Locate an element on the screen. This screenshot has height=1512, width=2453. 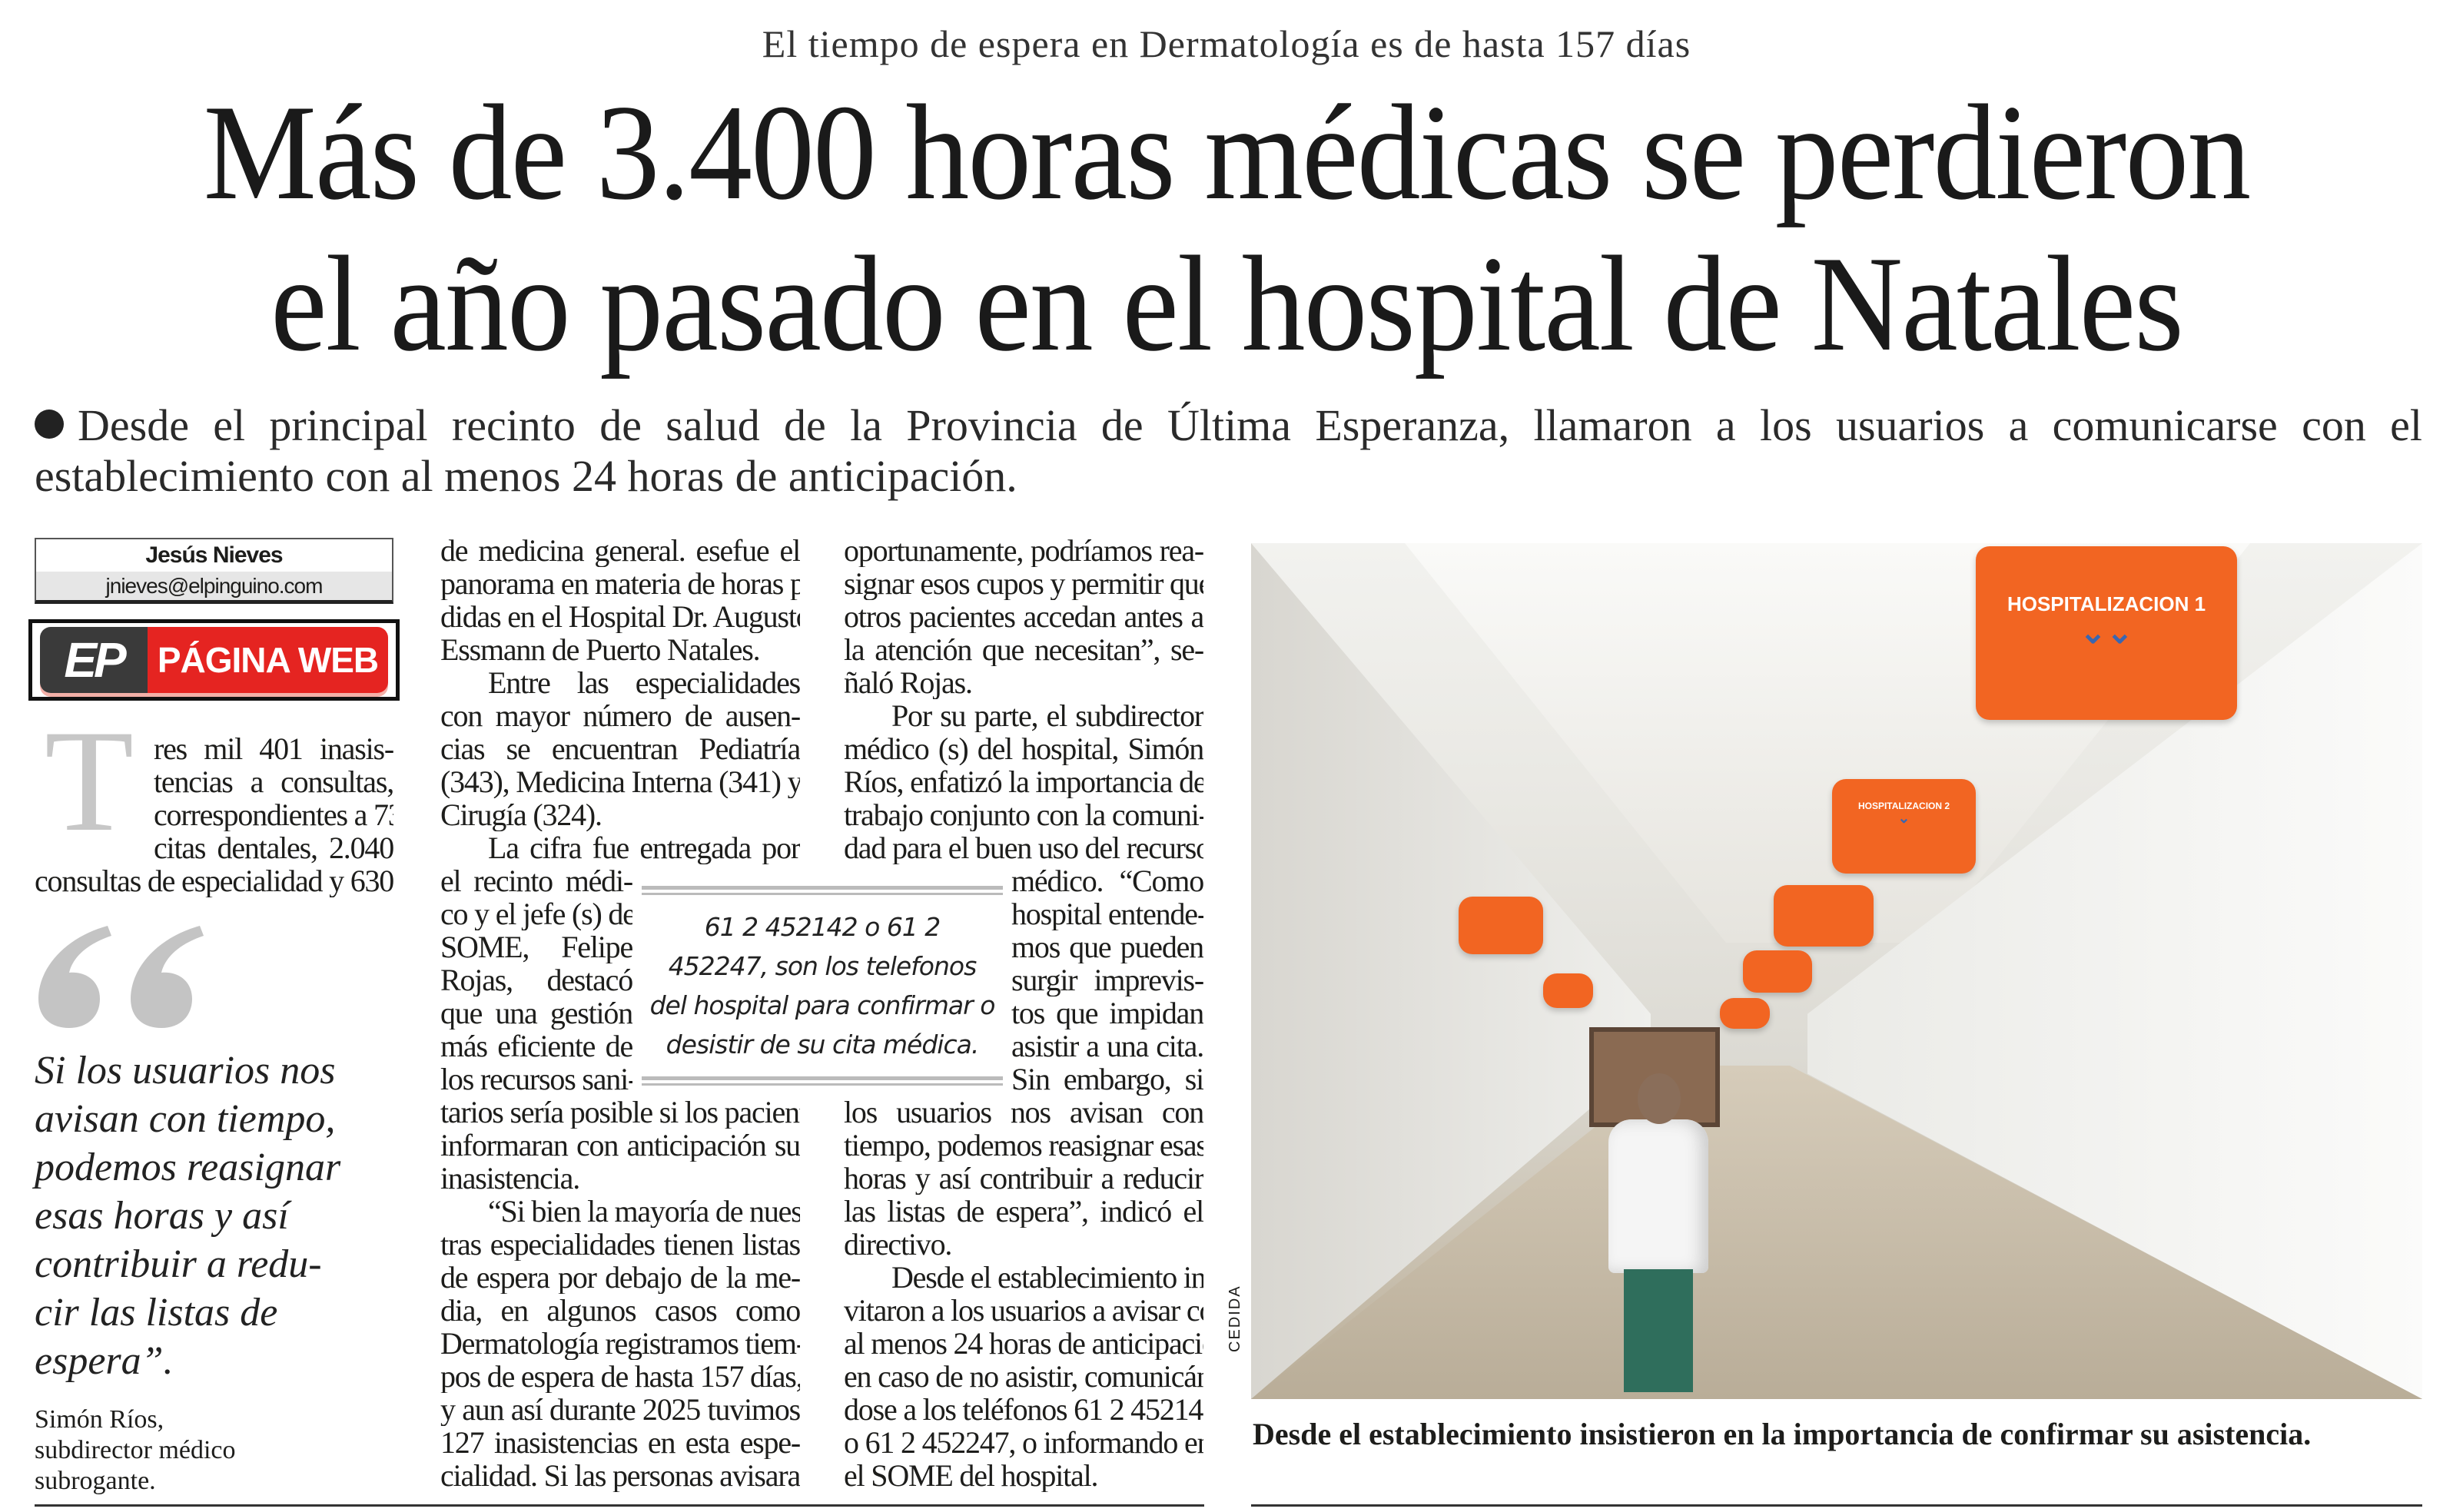
chevron-down-icon: ⌄ is located at coordinates (1903, 819).